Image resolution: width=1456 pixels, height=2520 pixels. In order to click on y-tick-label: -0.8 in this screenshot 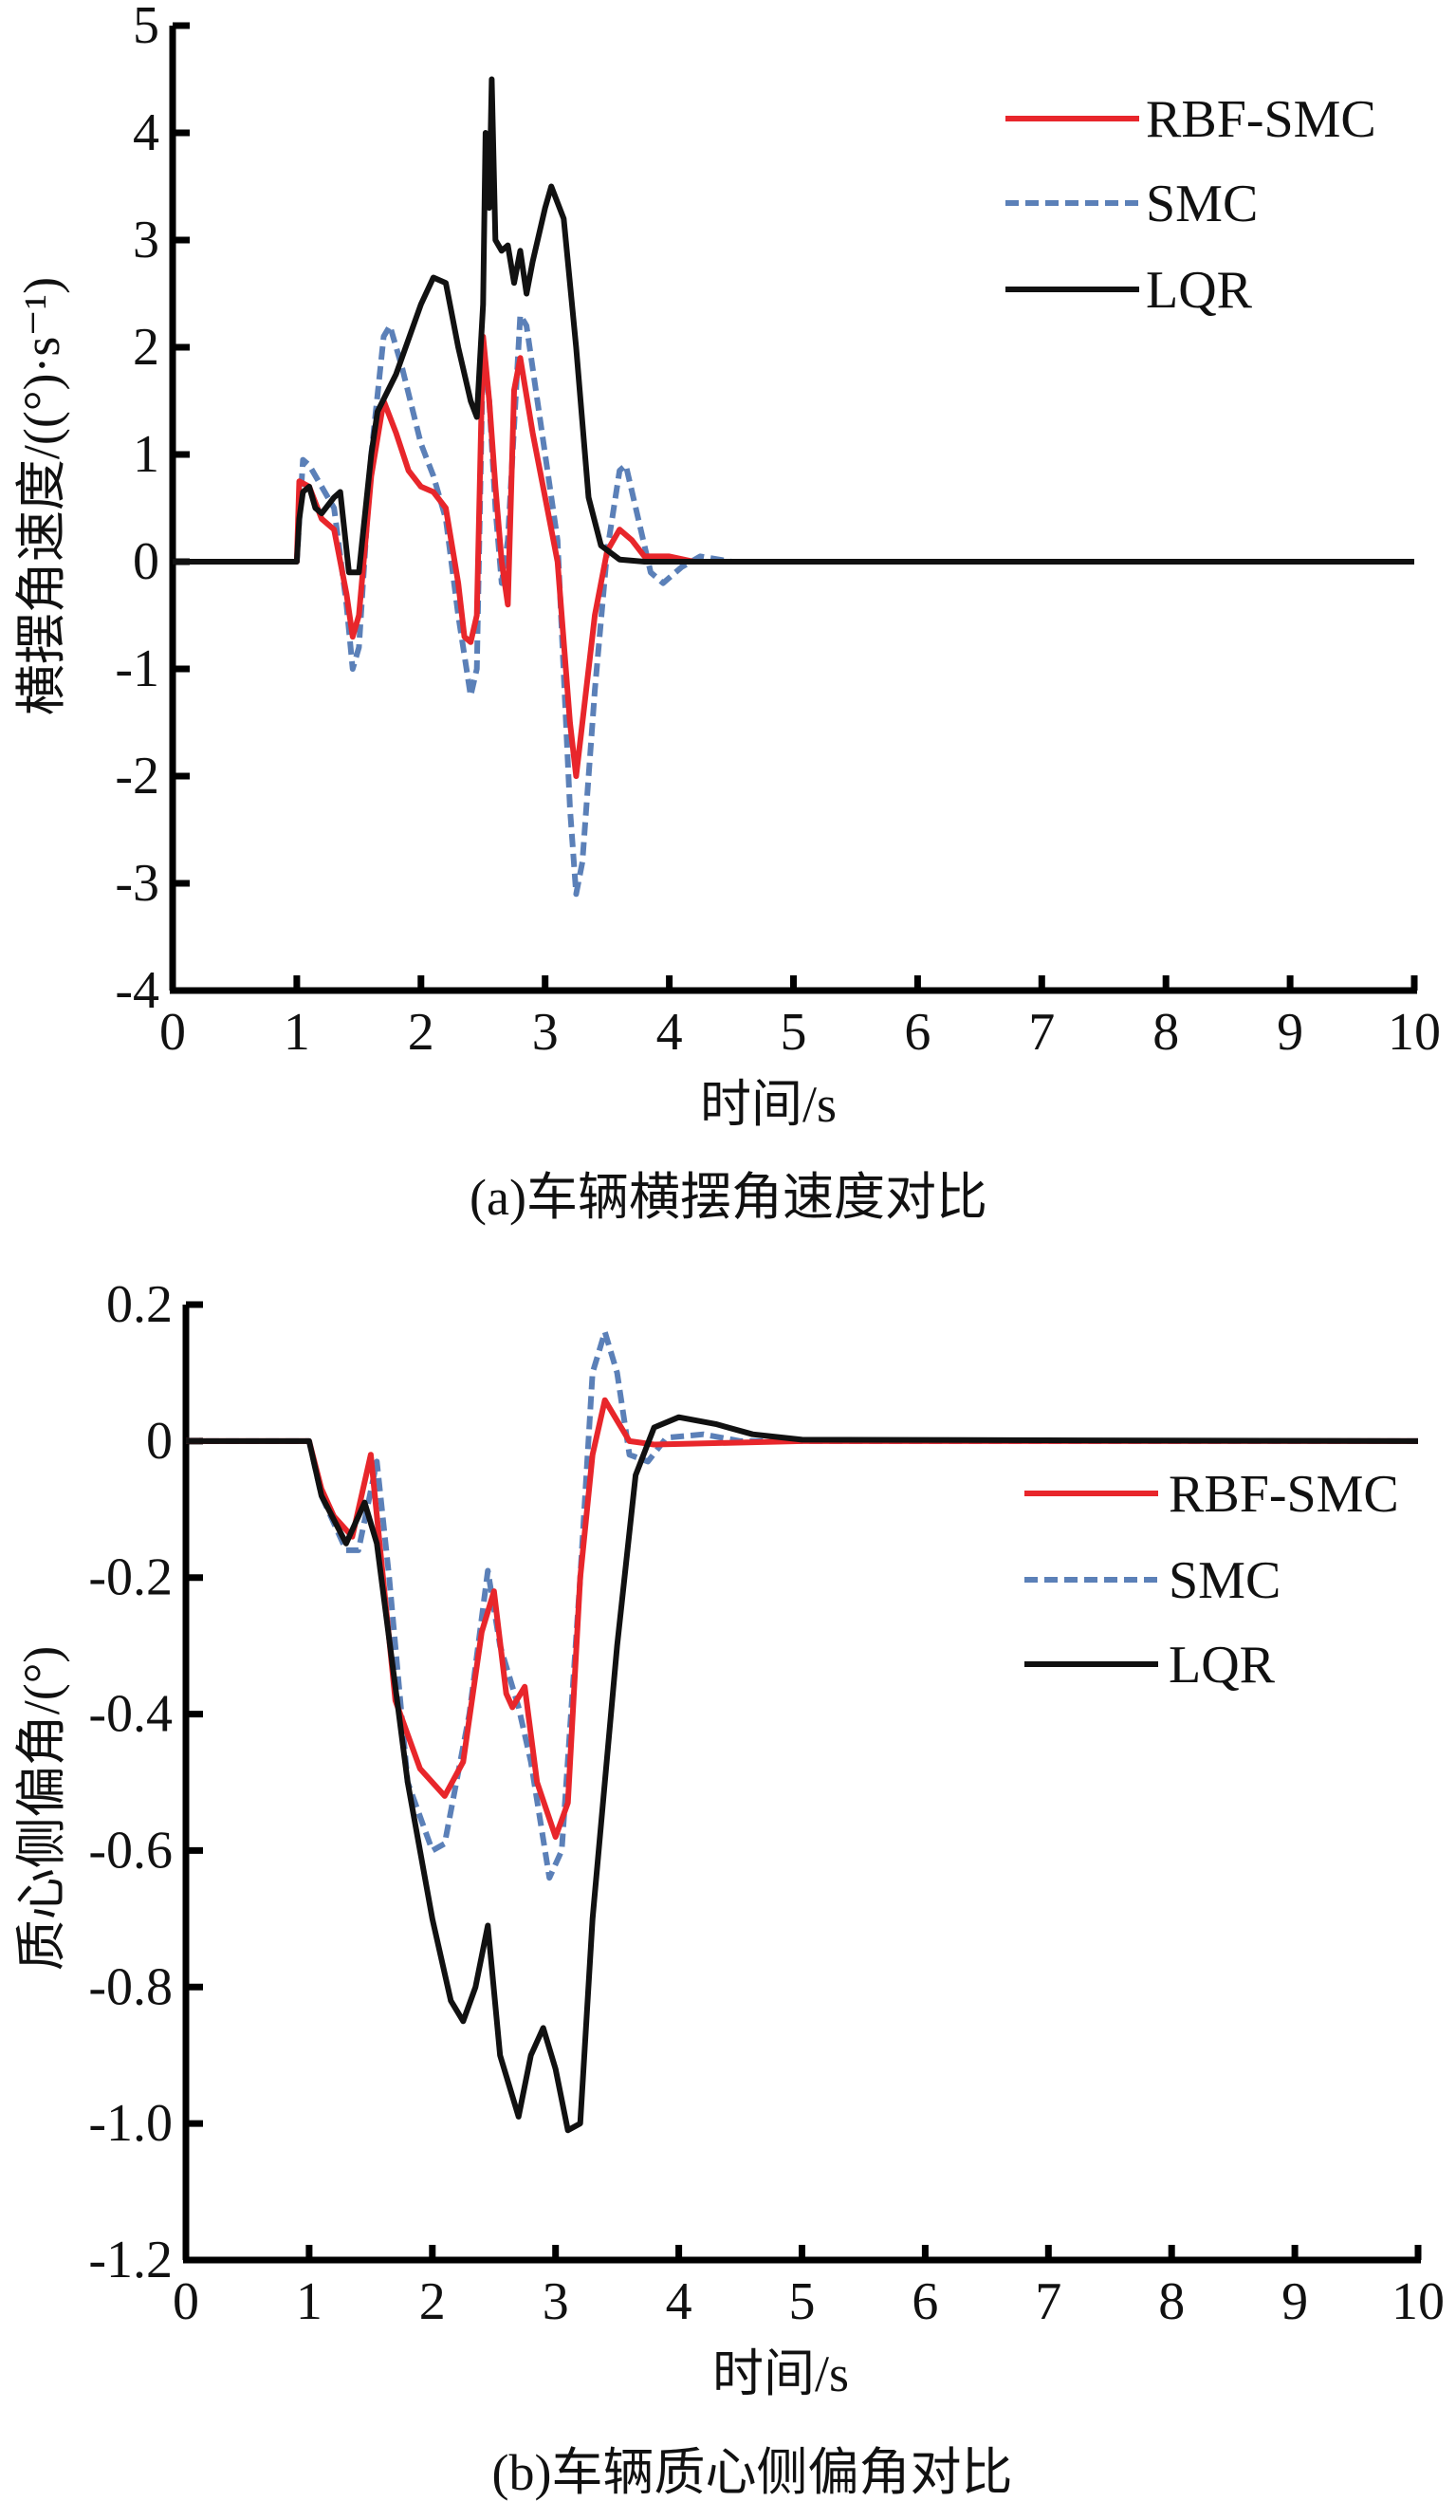, I will do `click(130, 1987)`.